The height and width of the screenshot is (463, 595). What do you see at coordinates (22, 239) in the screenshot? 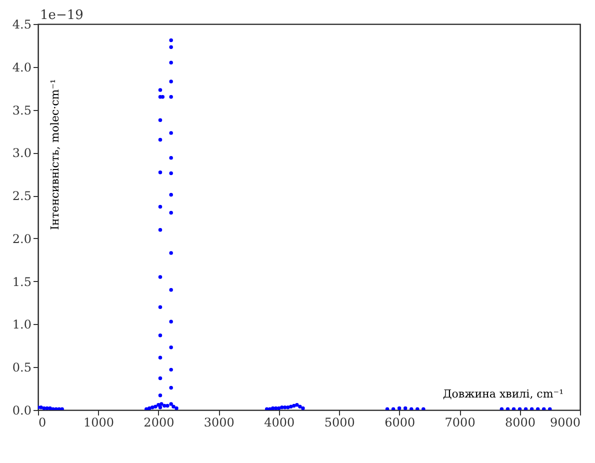
I see `y-tick-label: 2.0` at bounding box center [22, 239].